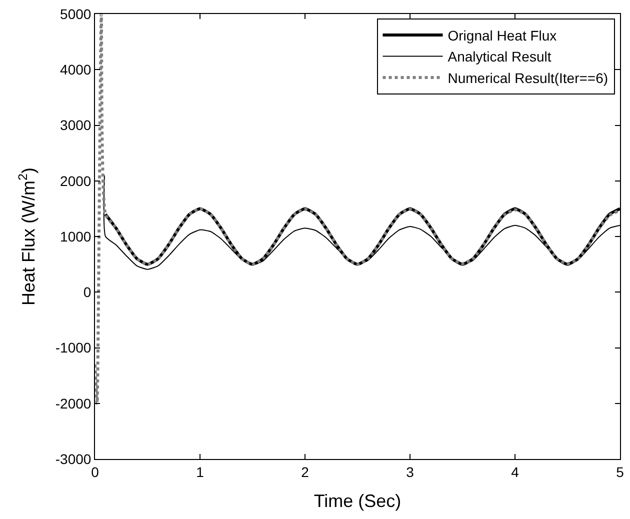 This screenshot has height=519, width=630. Describe the element at coordinates (76, 70) in the screenshot. I see `y-tick-label: 4000` at that location.